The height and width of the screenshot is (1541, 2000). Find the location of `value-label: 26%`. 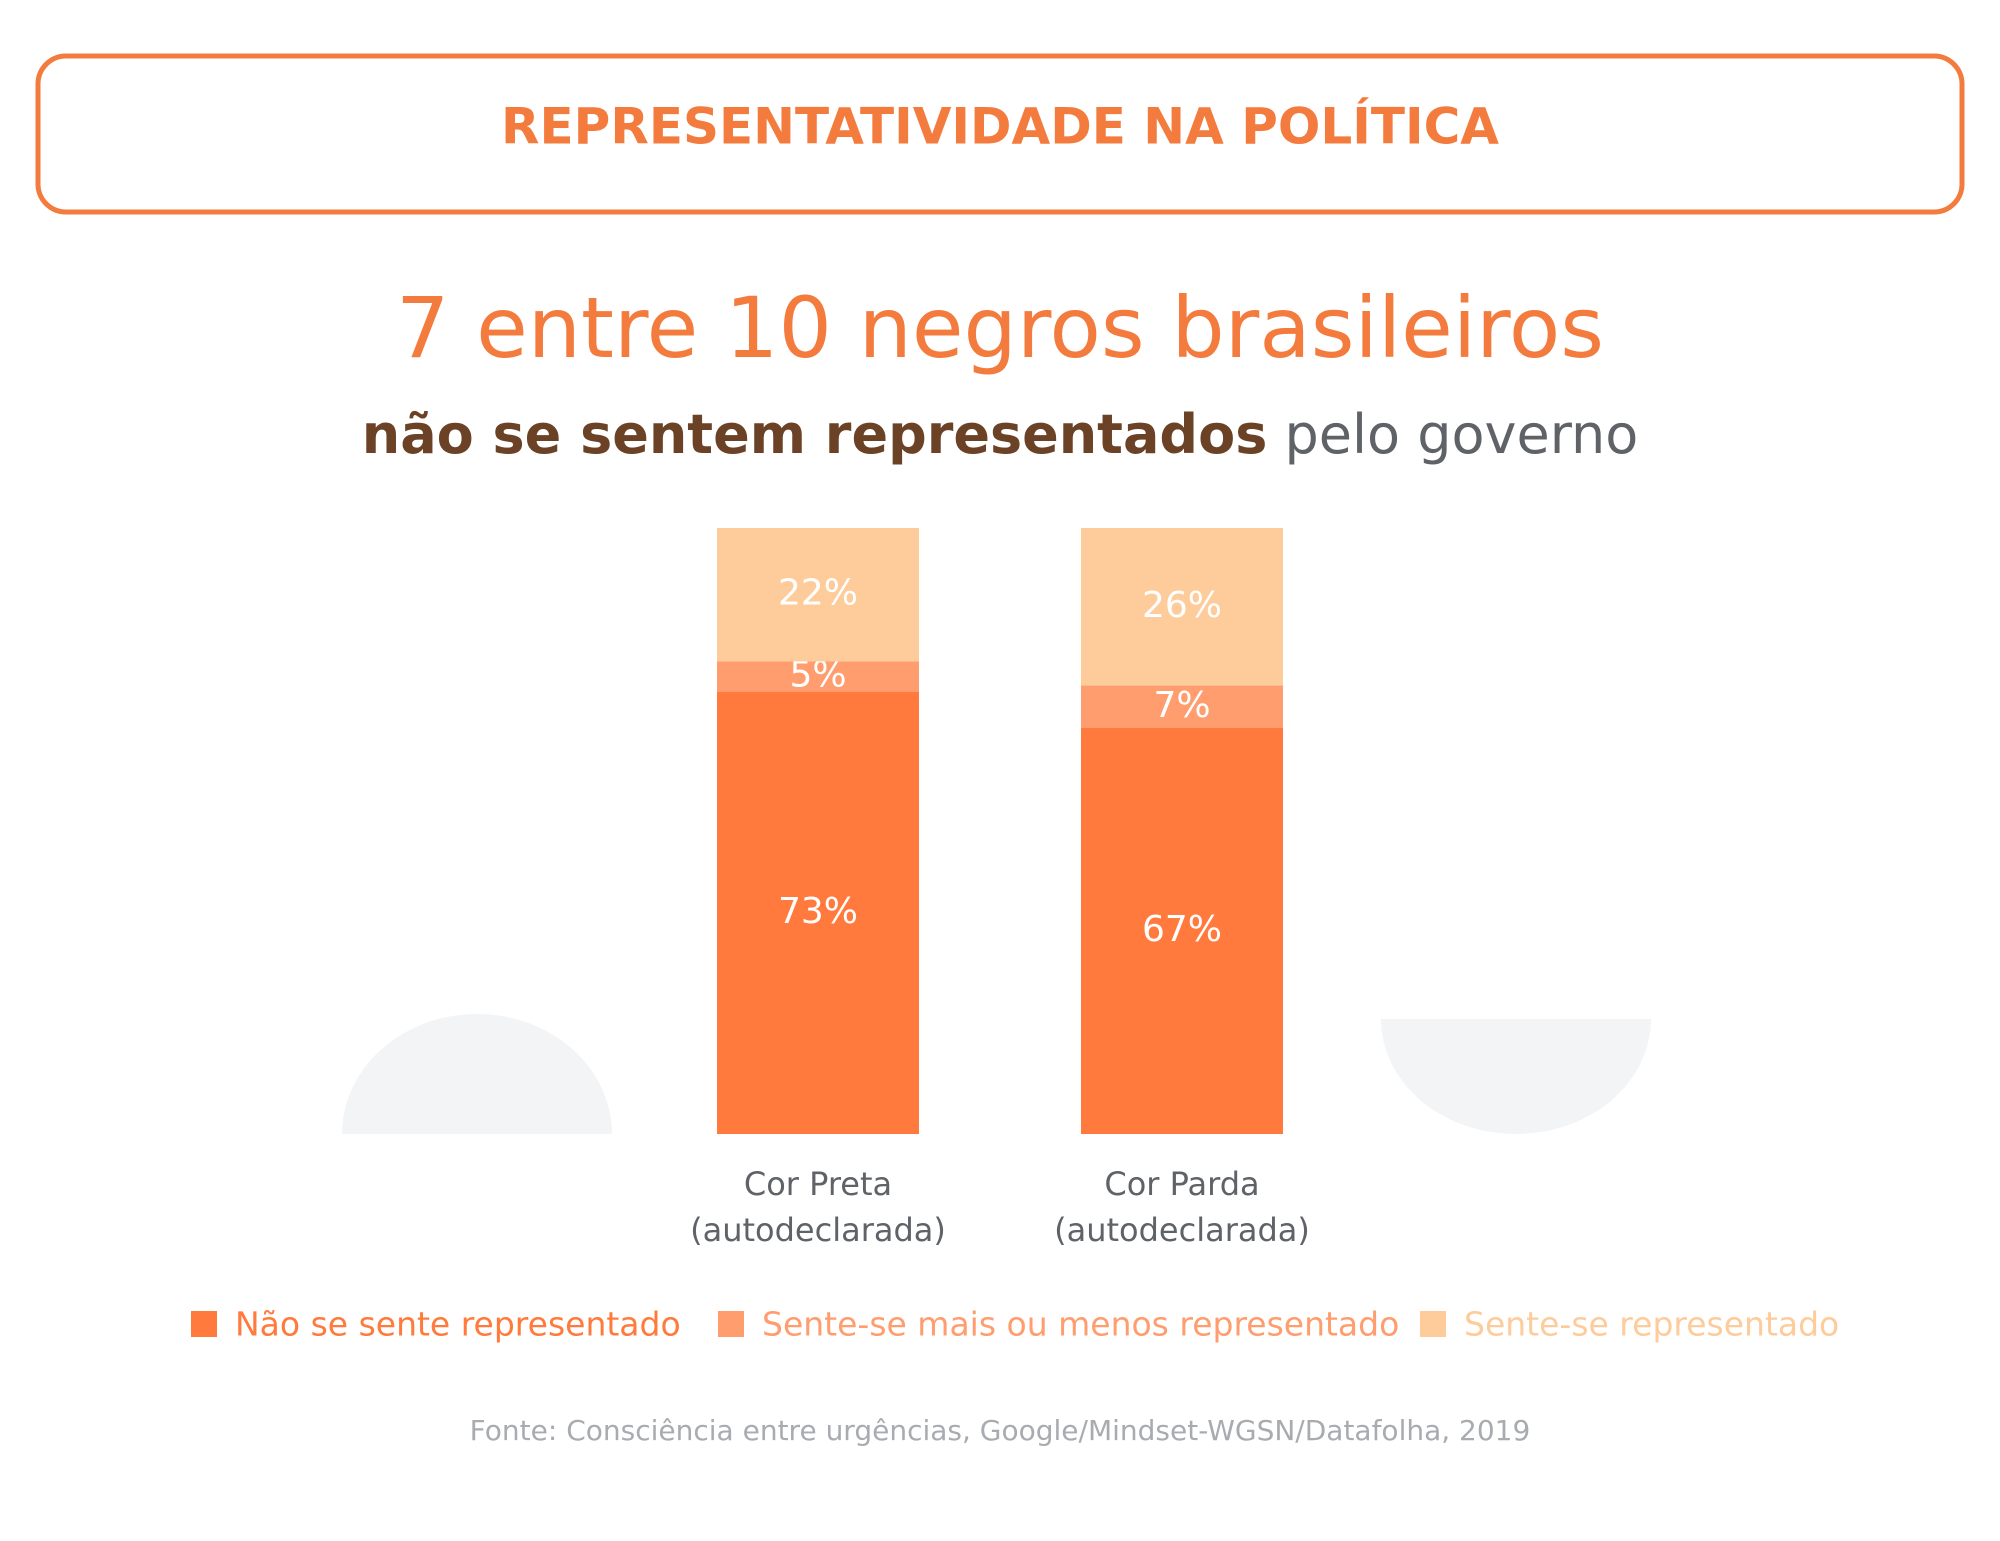

value-label: 26% is located at coordinates (1182, 605).